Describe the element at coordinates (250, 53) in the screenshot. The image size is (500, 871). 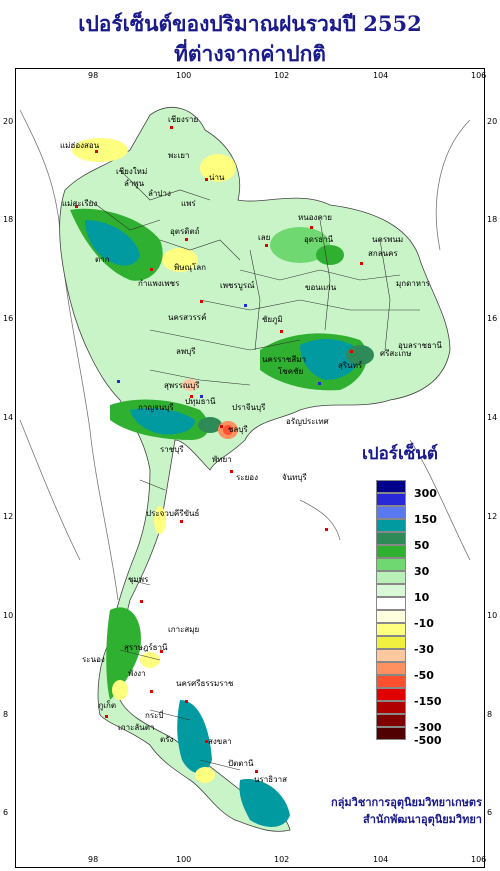
I see `map-subtitle: ที่ต่างจากค่าปกติ` at that location.